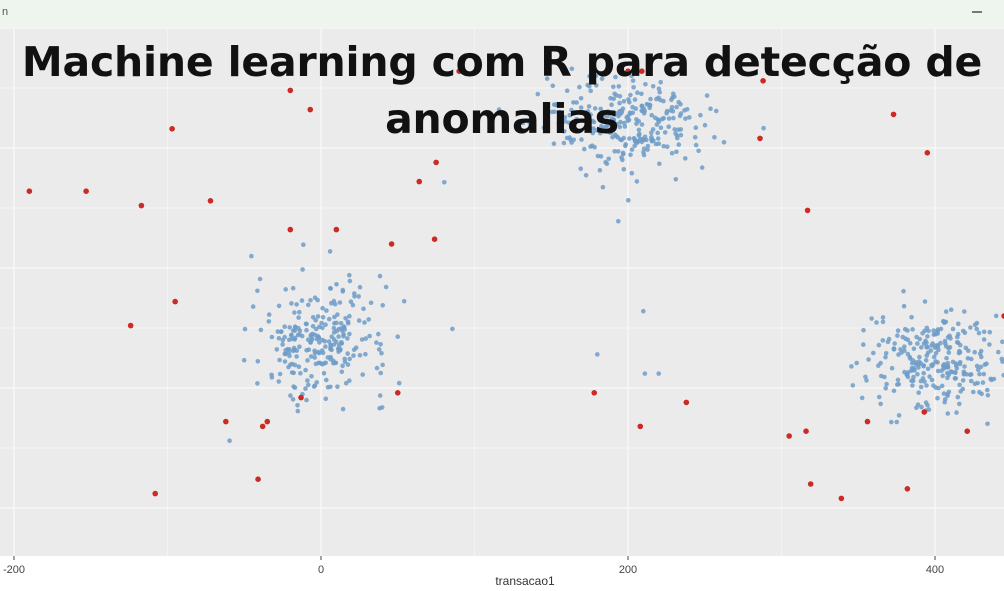  I want to click on x-tick-label: 200, so click(628, 570).